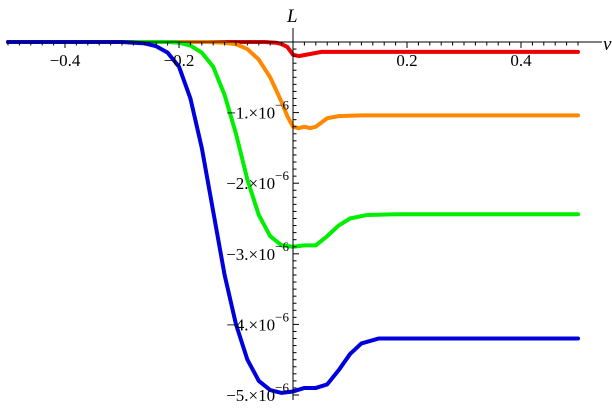  I want to click on y-tick-label: −1.×10−6, so click(257, 110).